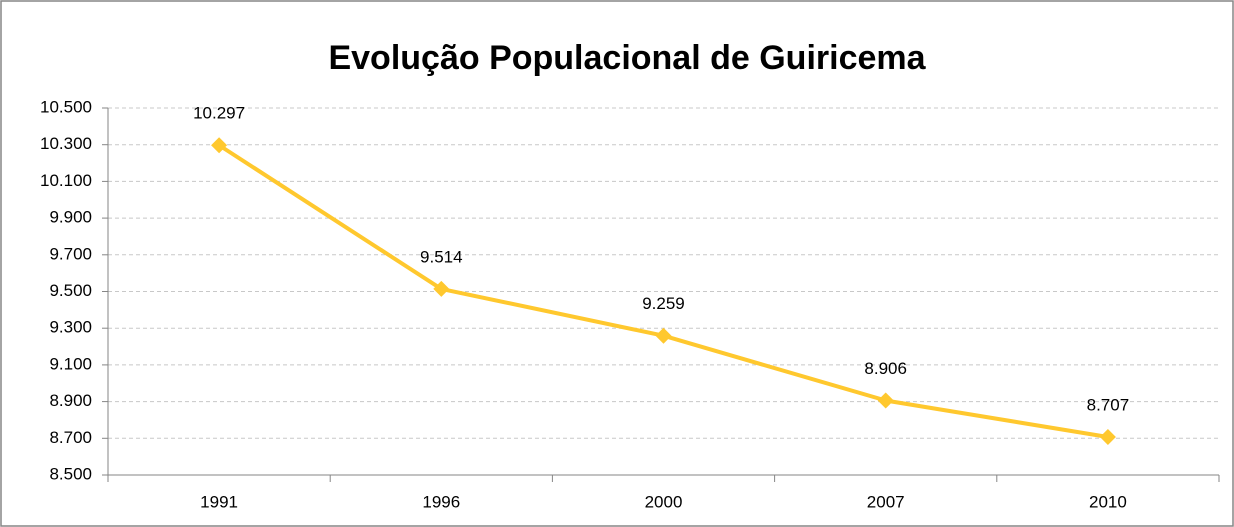  What do you see at coordinates (219, 113) in the screenshot?
I see `data-label: 10.297` at bounding box center [219, 113].